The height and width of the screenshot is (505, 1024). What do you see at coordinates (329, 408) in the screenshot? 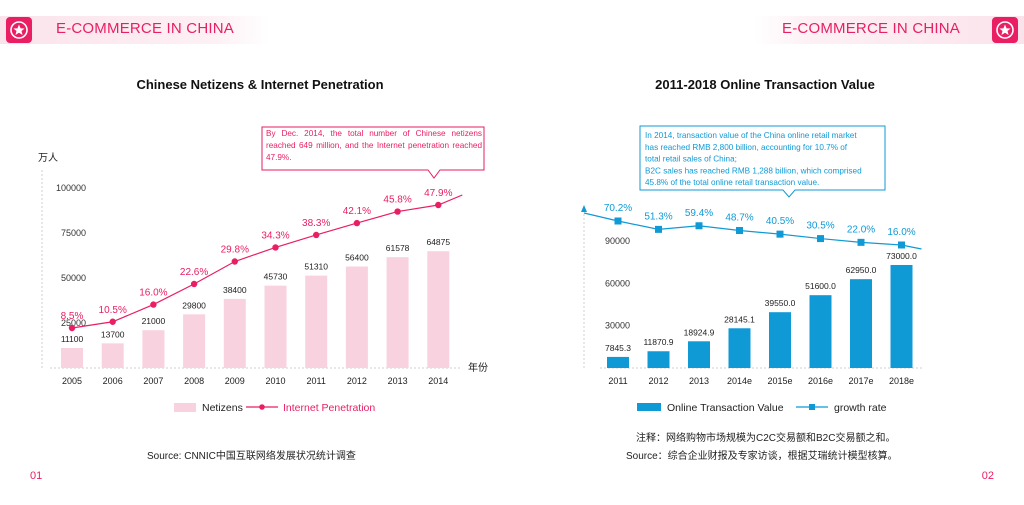
I see `legend-penetration-label: Internet Penetration` at bounding box center [329, 408].